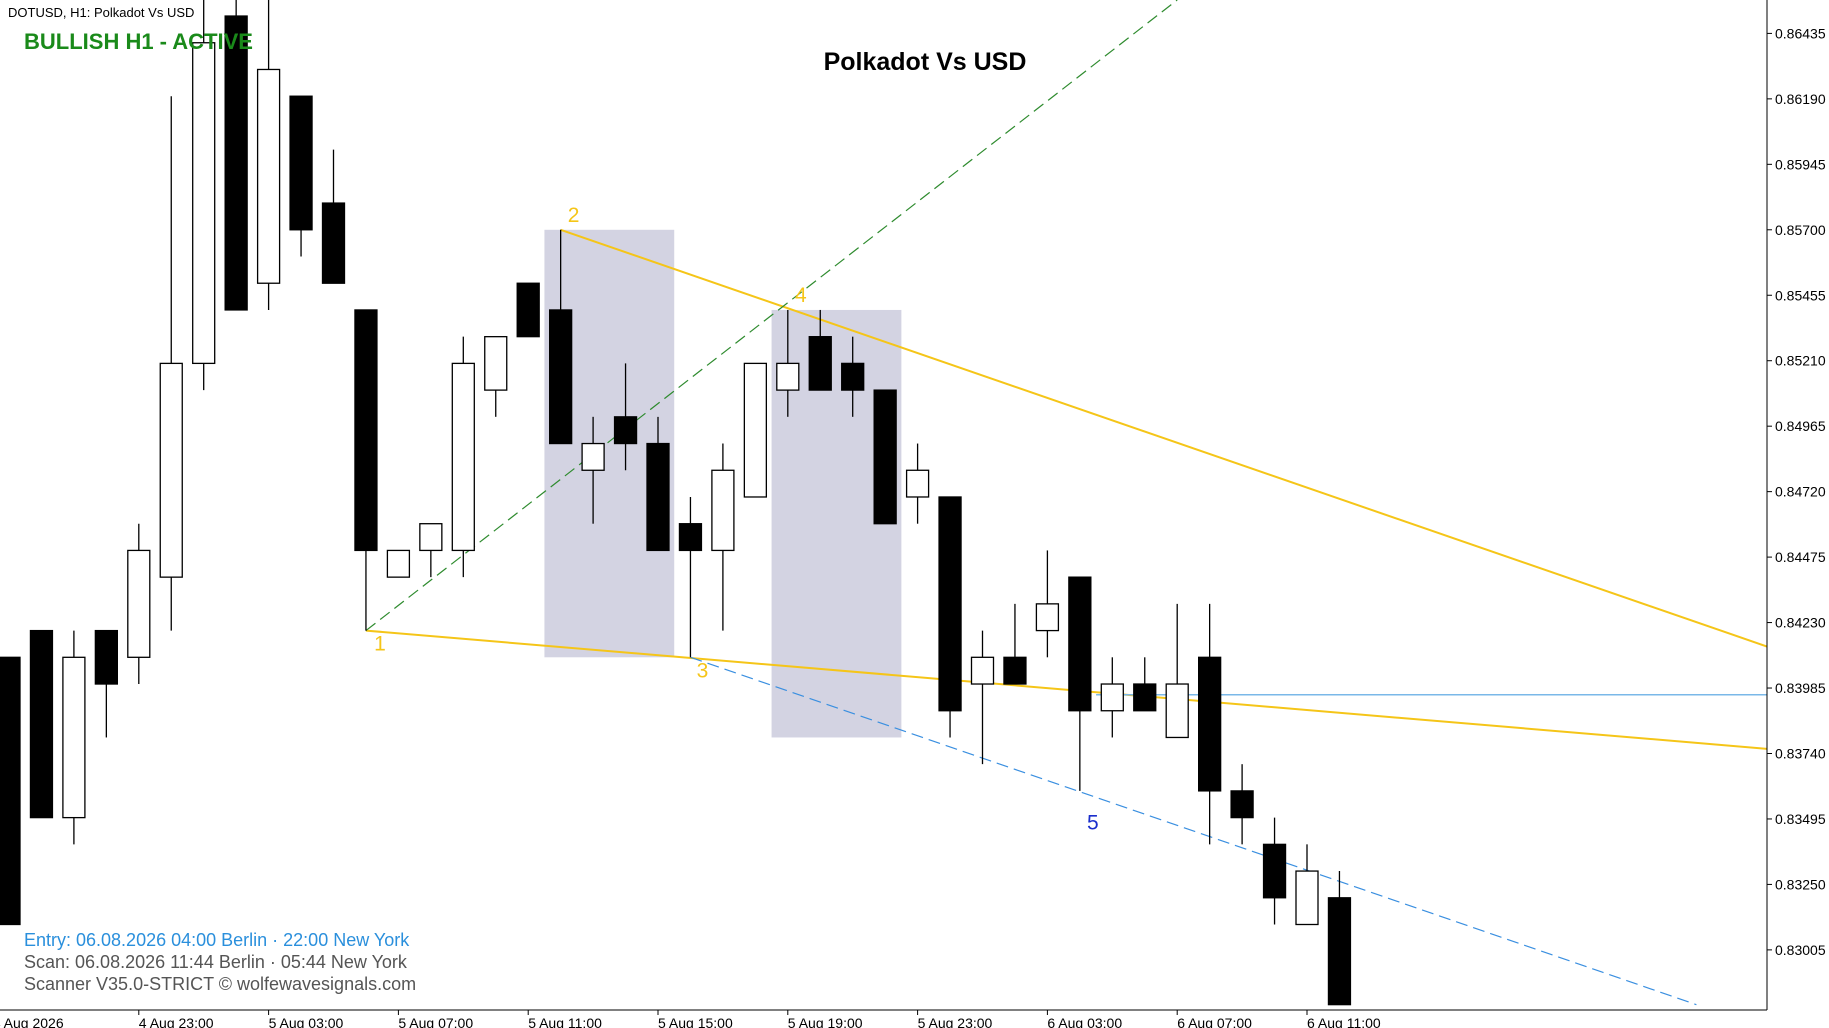  Describe the element at coordinates (101, 12) in the screenshot. I see `symbol-line: DOTUSD, H1: Polkadot Vs USD` at that location.